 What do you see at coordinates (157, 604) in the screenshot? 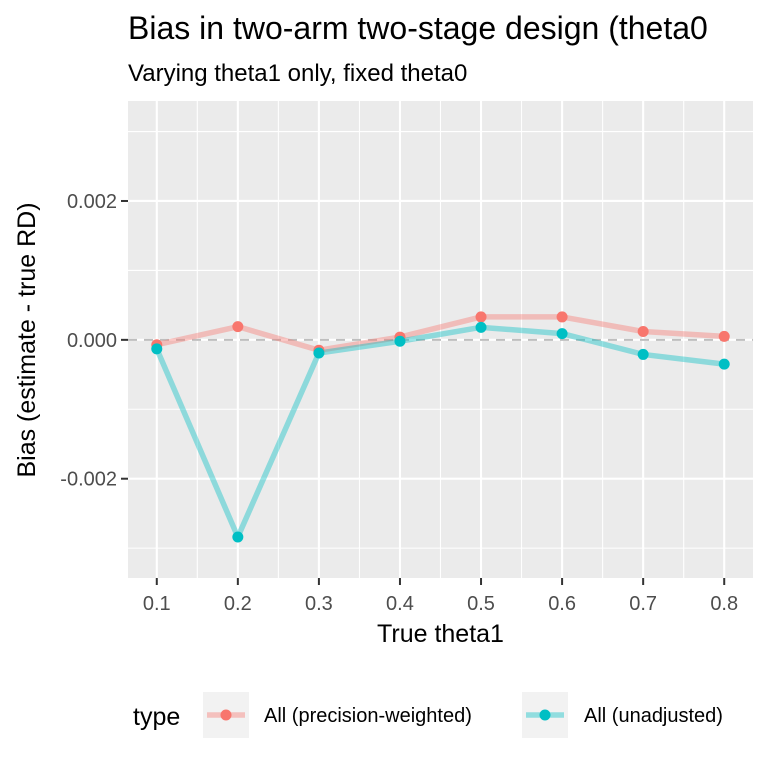
I see `x-tick-label: 0.1` at bounding box center [157, 604].